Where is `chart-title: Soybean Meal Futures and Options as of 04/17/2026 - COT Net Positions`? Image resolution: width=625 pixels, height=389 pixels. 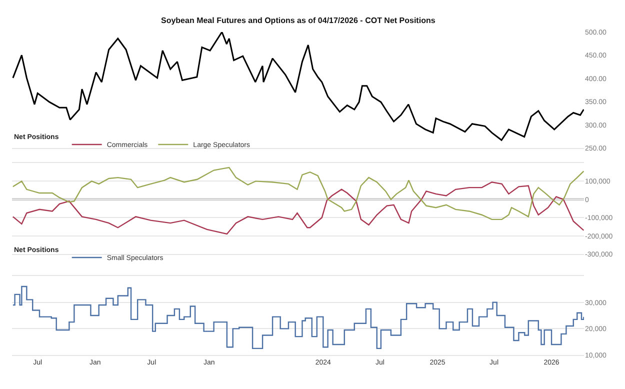
chart-title: Soybean Meal Futures and Options as of 04/17/2026 - COT Net Positions is located at coordinates (298, 20).